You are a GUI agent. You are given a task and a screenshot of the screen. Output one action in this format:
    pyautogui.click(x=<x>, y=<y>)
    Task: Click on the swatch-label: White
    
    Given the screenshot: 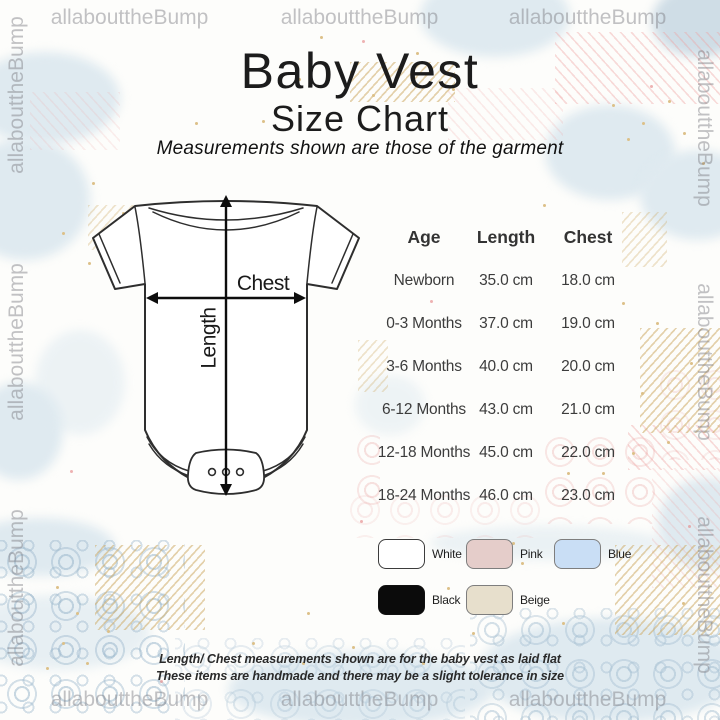 What is the action you would take?
    pyautogui.click(x=447, y=553)
    